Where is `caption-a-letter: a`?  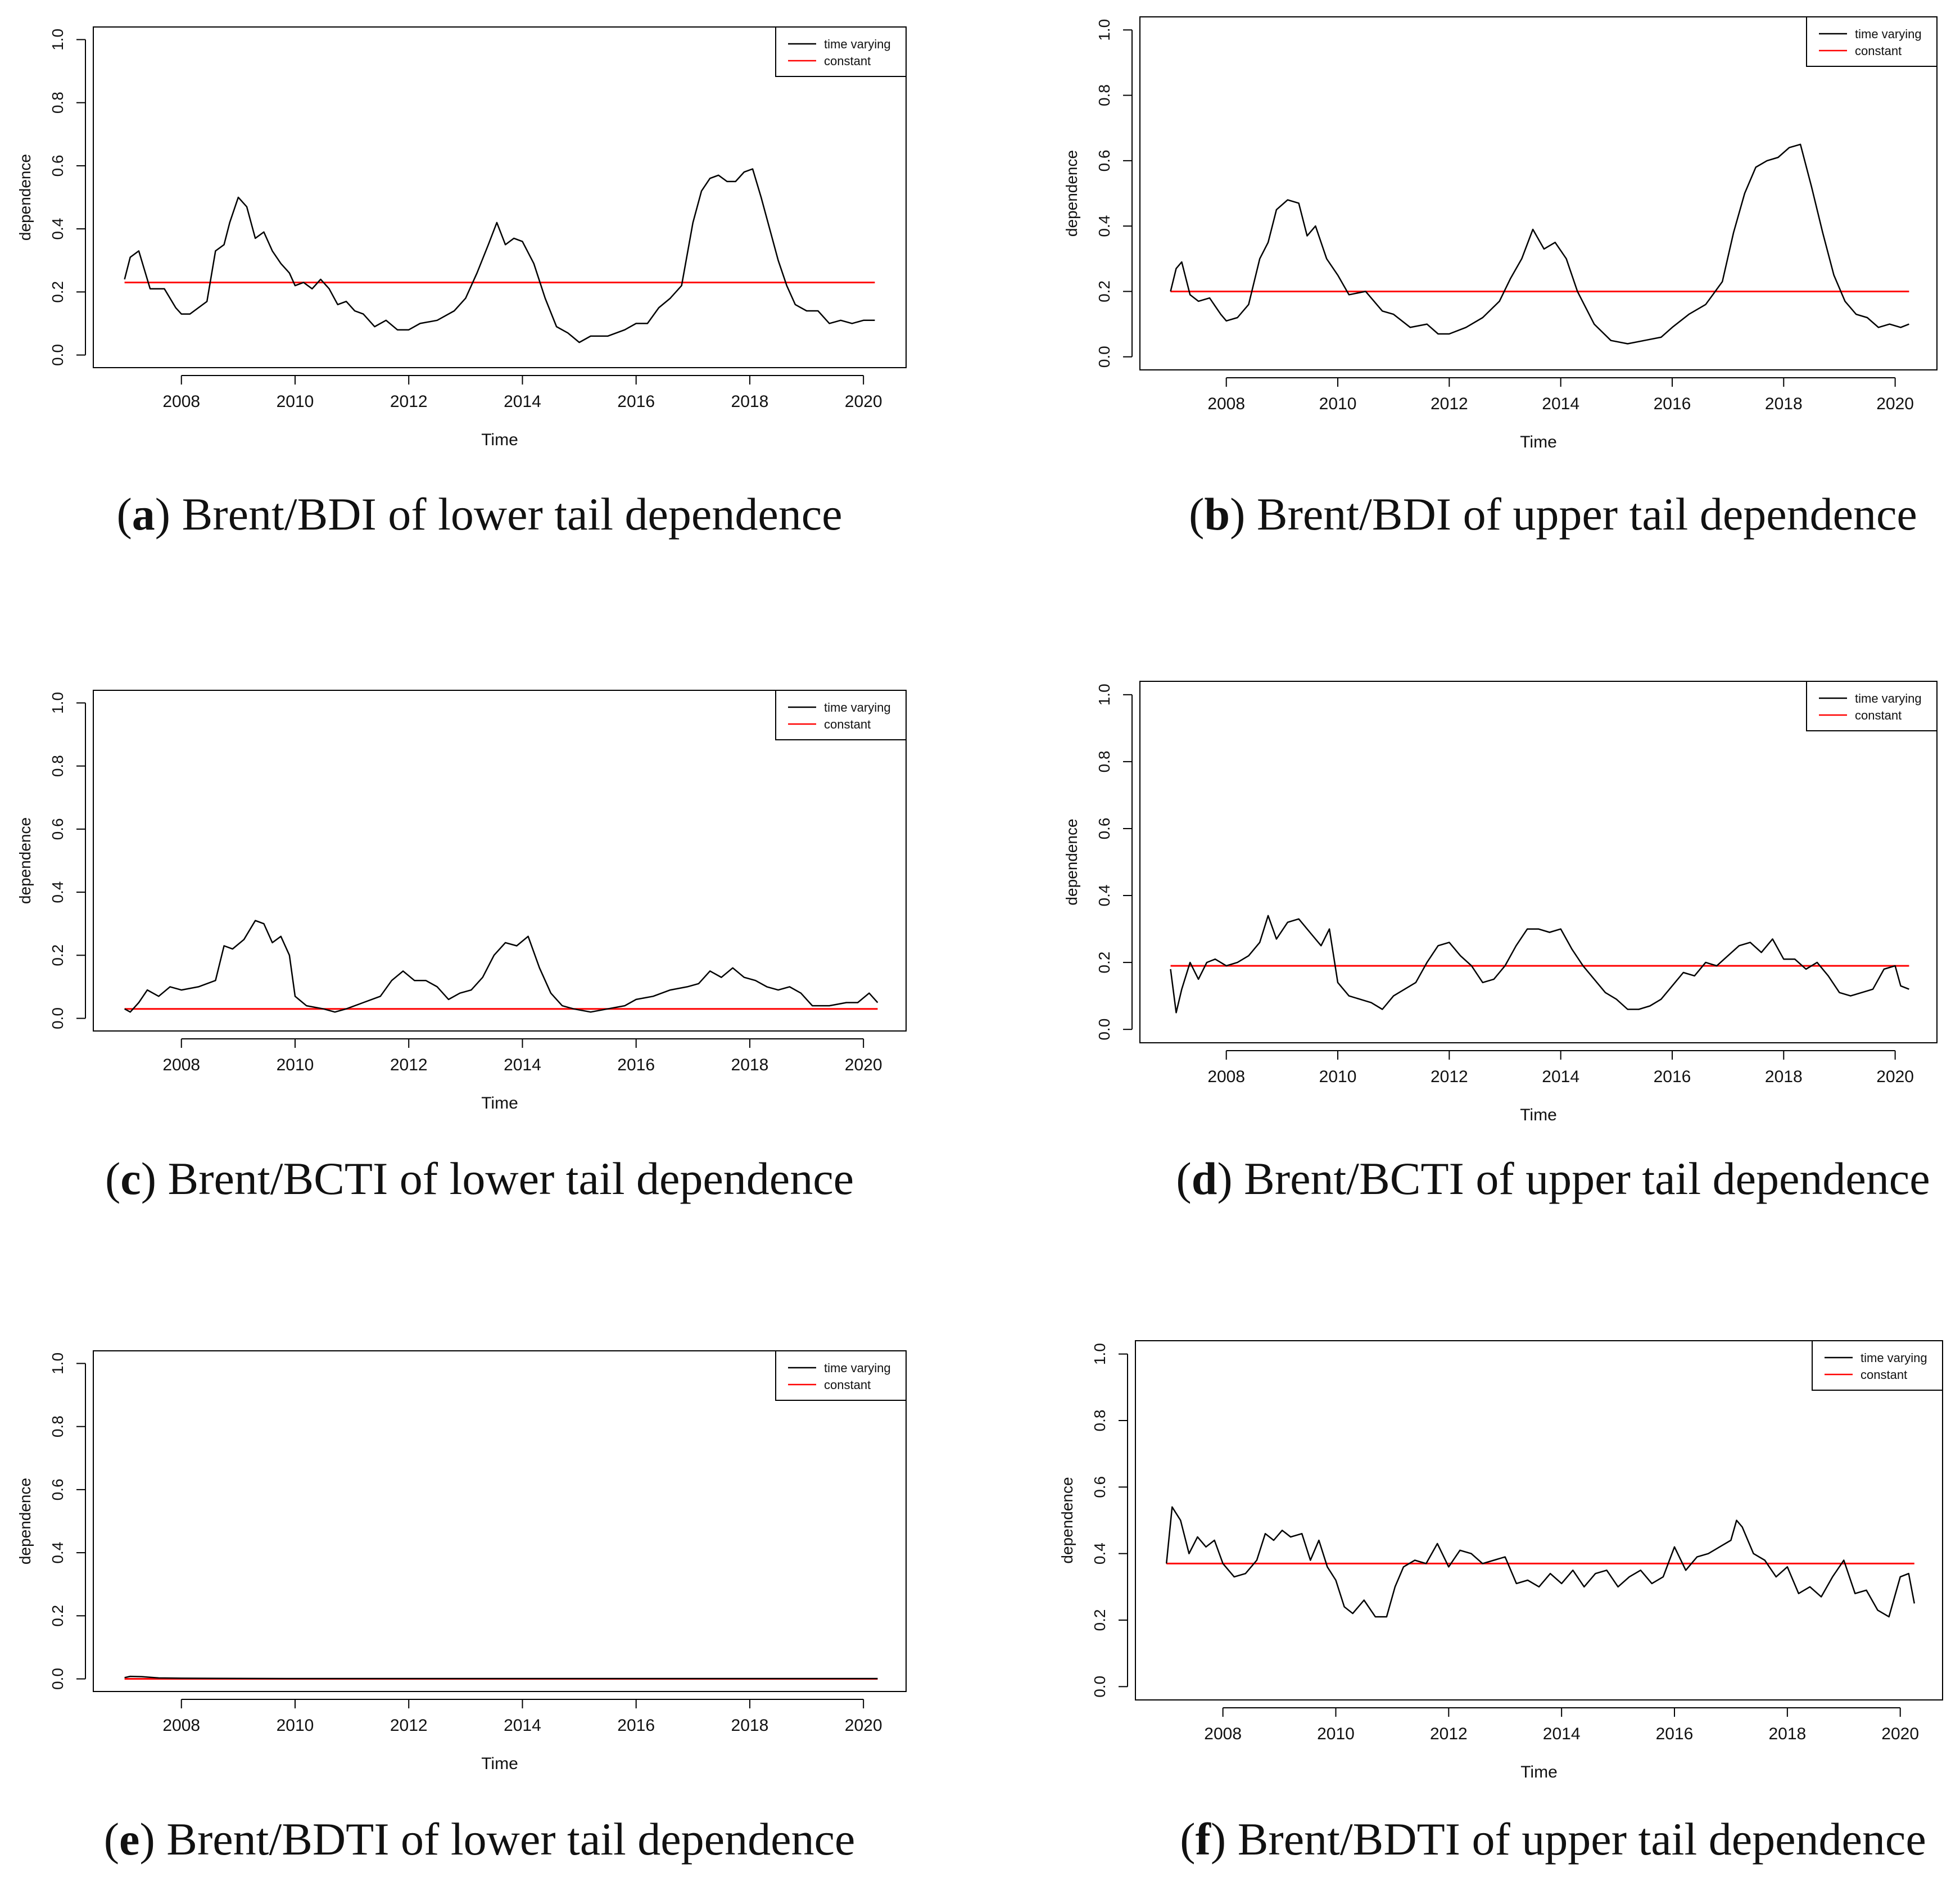 caption-a-letter: a is located at coordinates (143, 514).